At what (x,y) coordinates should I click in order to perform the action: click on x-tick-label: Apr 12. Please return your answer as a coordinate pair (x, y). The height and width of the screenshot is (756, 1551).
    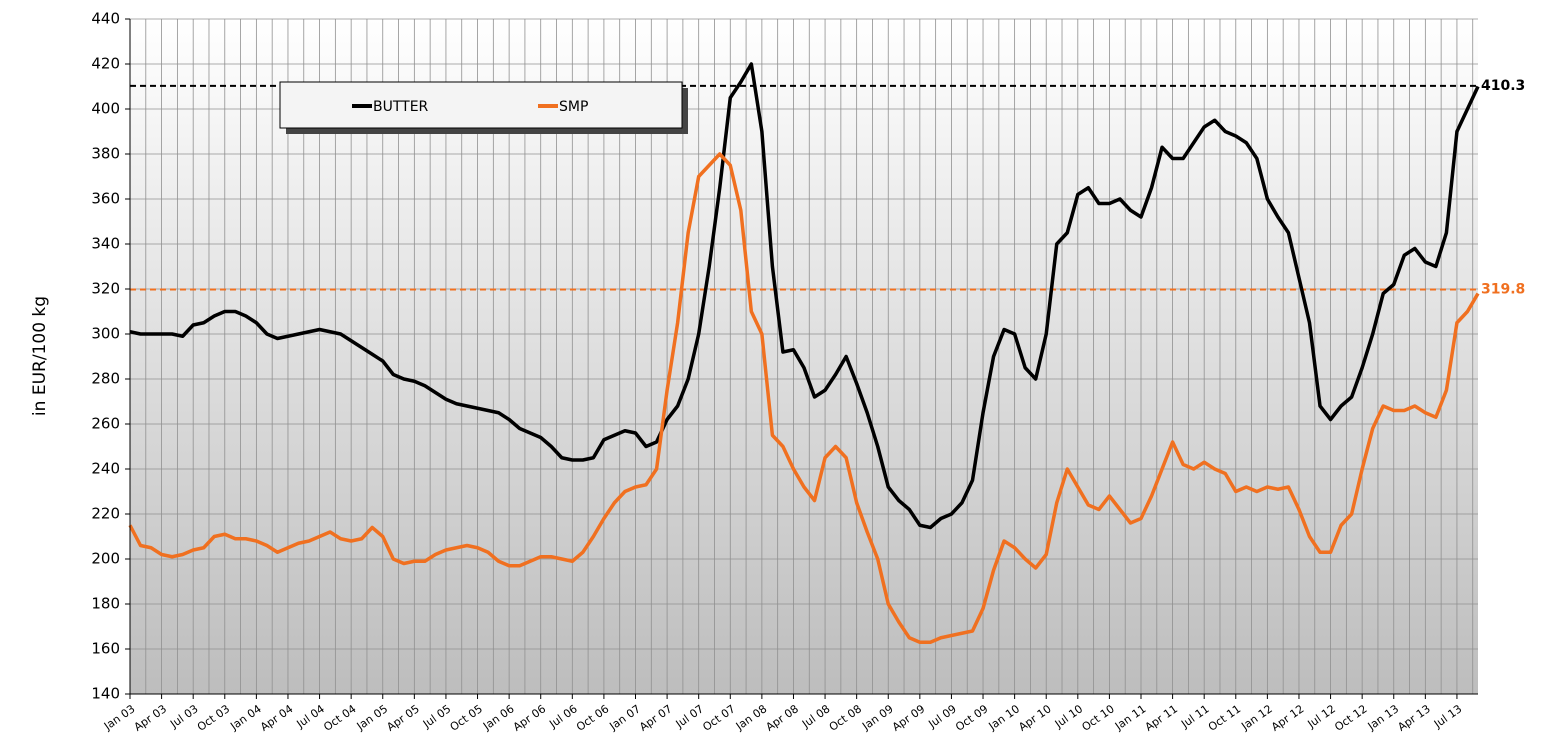
    Looking at the image, I should click on (1287, 718).